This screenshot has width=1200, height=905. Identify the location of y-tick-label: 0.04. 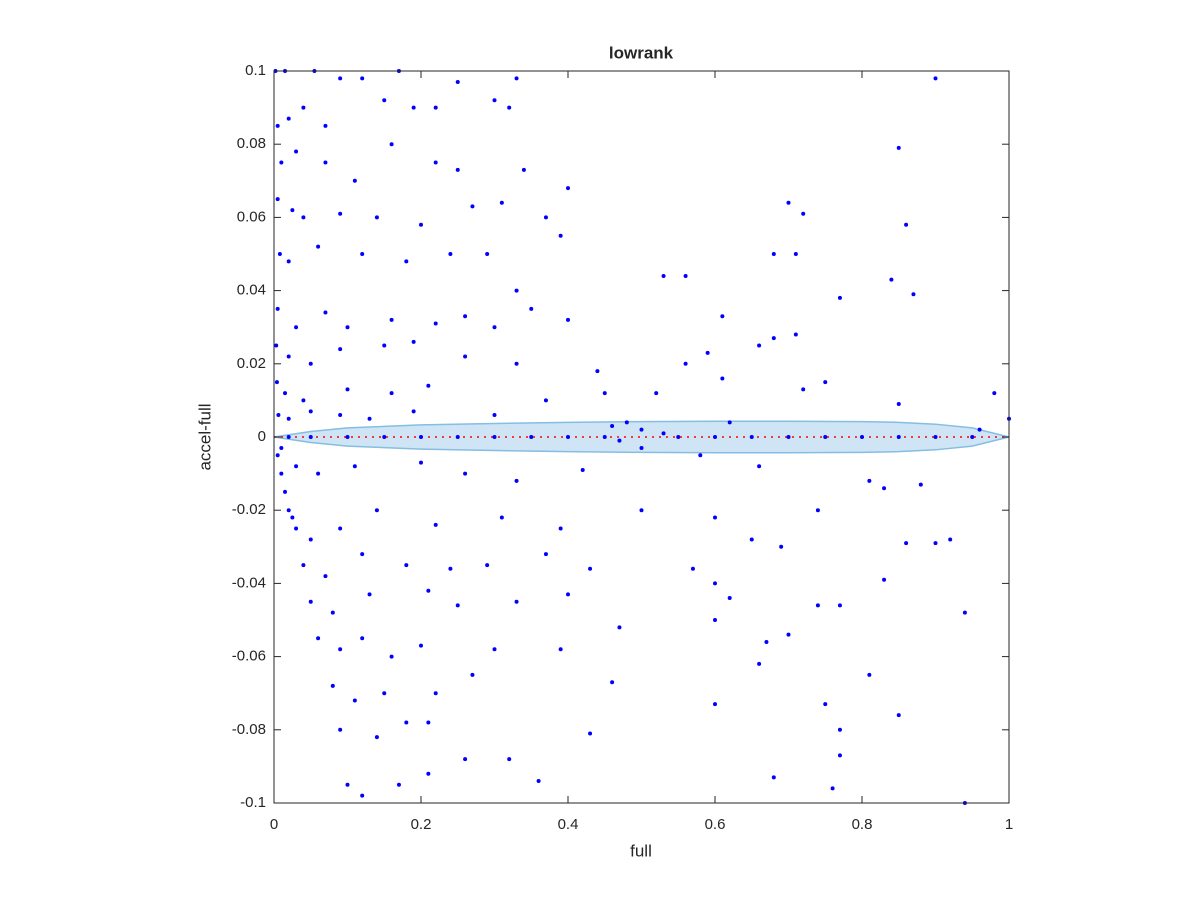
(251, 290).